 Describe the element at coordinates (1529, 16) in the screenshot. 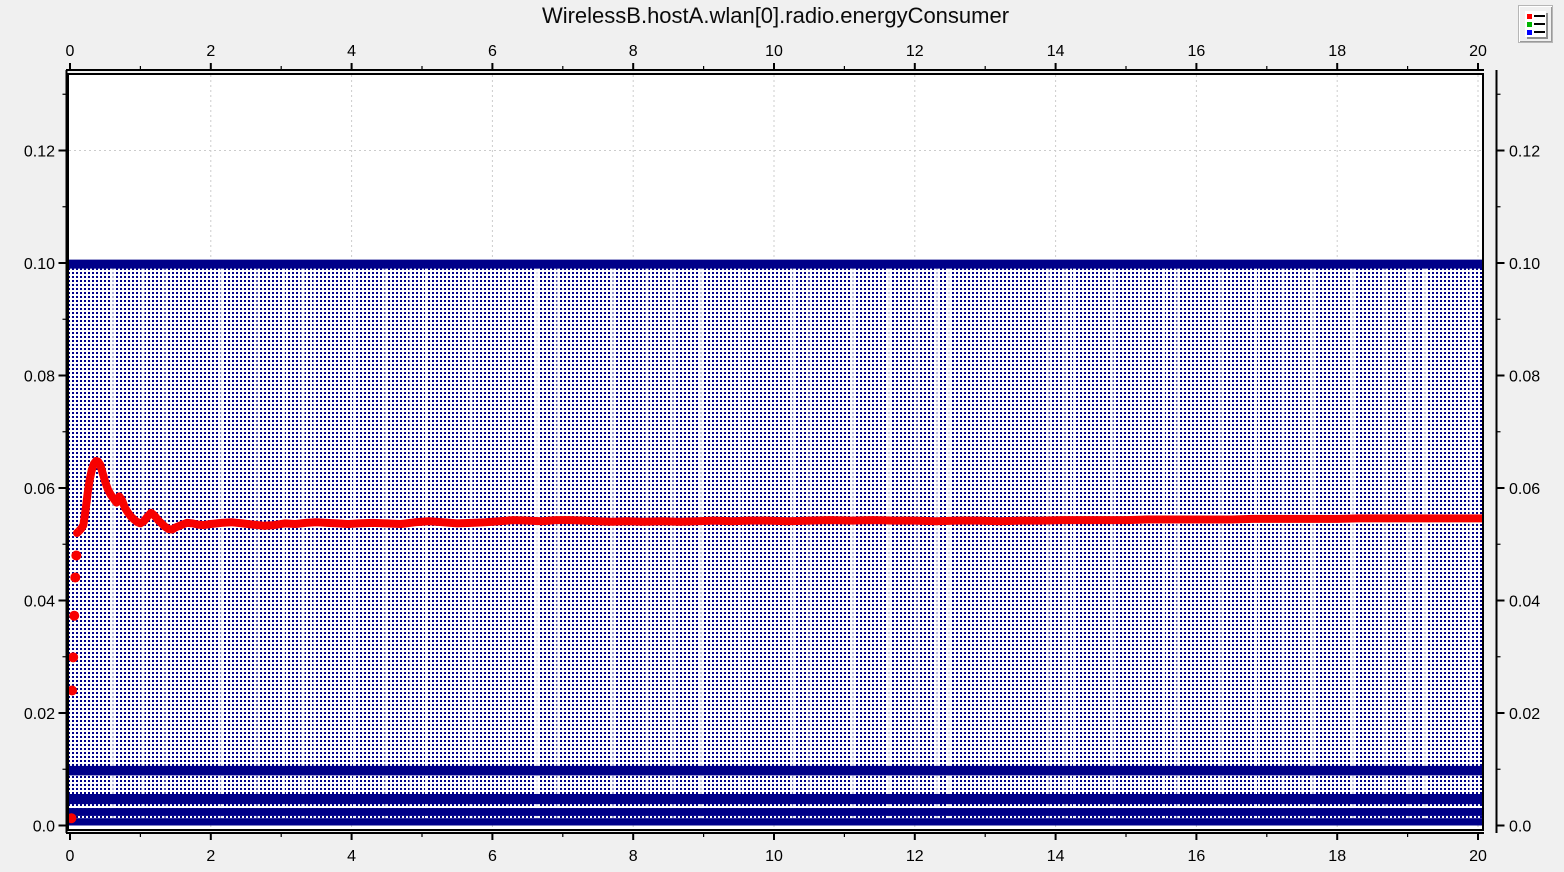

I see `legend-swatch-red-icon` at that location.